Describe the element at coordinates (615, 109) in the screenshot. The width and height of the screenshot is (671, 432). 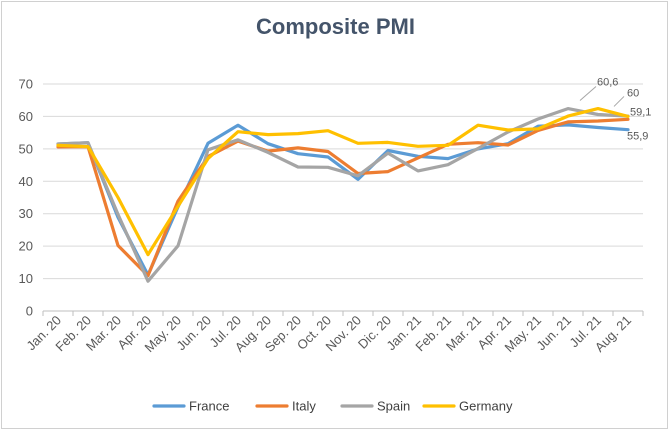
I see `data-labels: 60,6 60 59,1 55,9` at that location.